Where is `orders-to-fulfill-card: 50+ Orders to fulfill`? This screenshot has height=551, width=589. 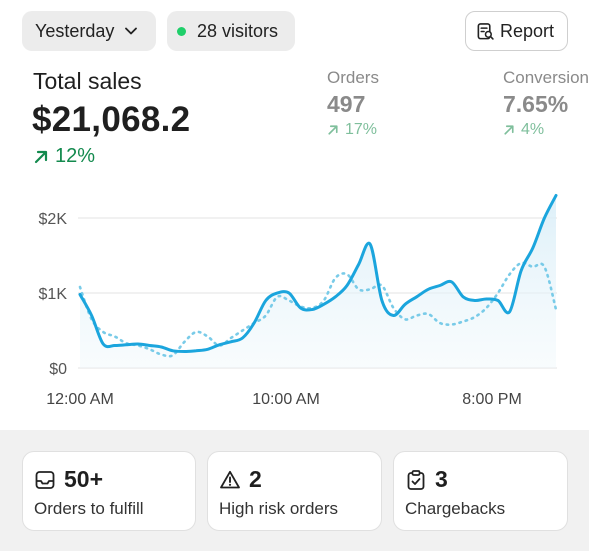
orders-to-fulfill-card: 50+ Orders to fulfill is located at coordinates (109, 491).